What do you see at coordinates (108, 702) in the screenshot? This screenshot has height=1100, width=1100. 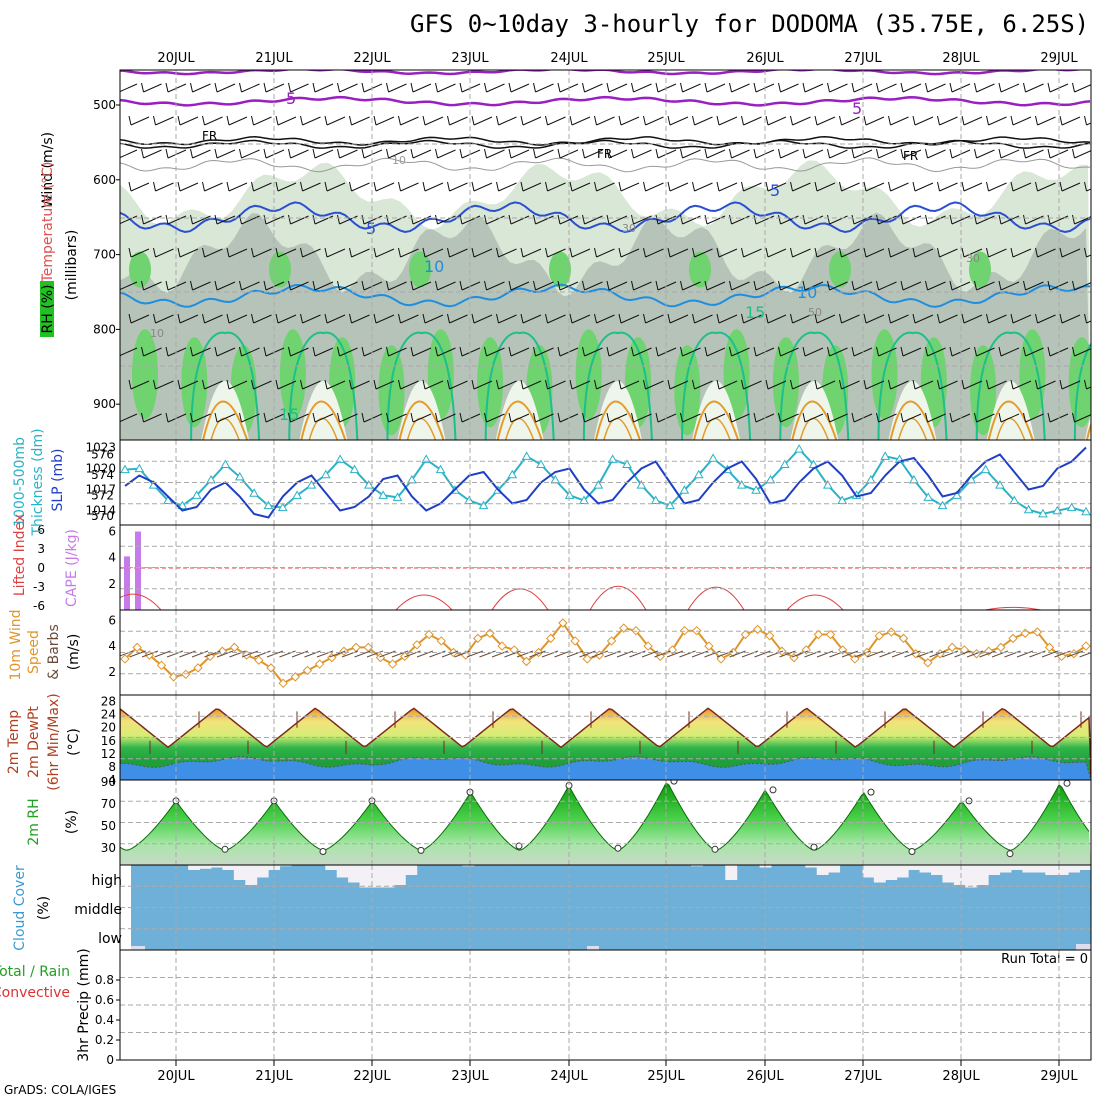 I see `temp2m-tick-28: 28` at bounding box center [108, 702].